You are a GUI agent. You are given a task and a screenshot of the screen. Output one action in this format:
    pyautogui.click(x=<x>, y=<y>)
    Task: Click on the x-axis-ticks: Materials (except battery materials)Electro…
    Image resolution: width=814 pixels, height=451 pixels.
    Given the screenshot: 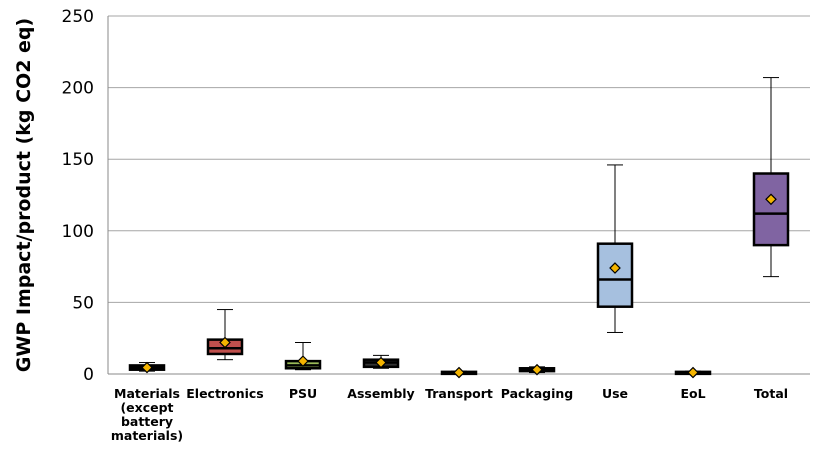 What is the action you would take?
    pyautogui.click(x=449, y=414)
    